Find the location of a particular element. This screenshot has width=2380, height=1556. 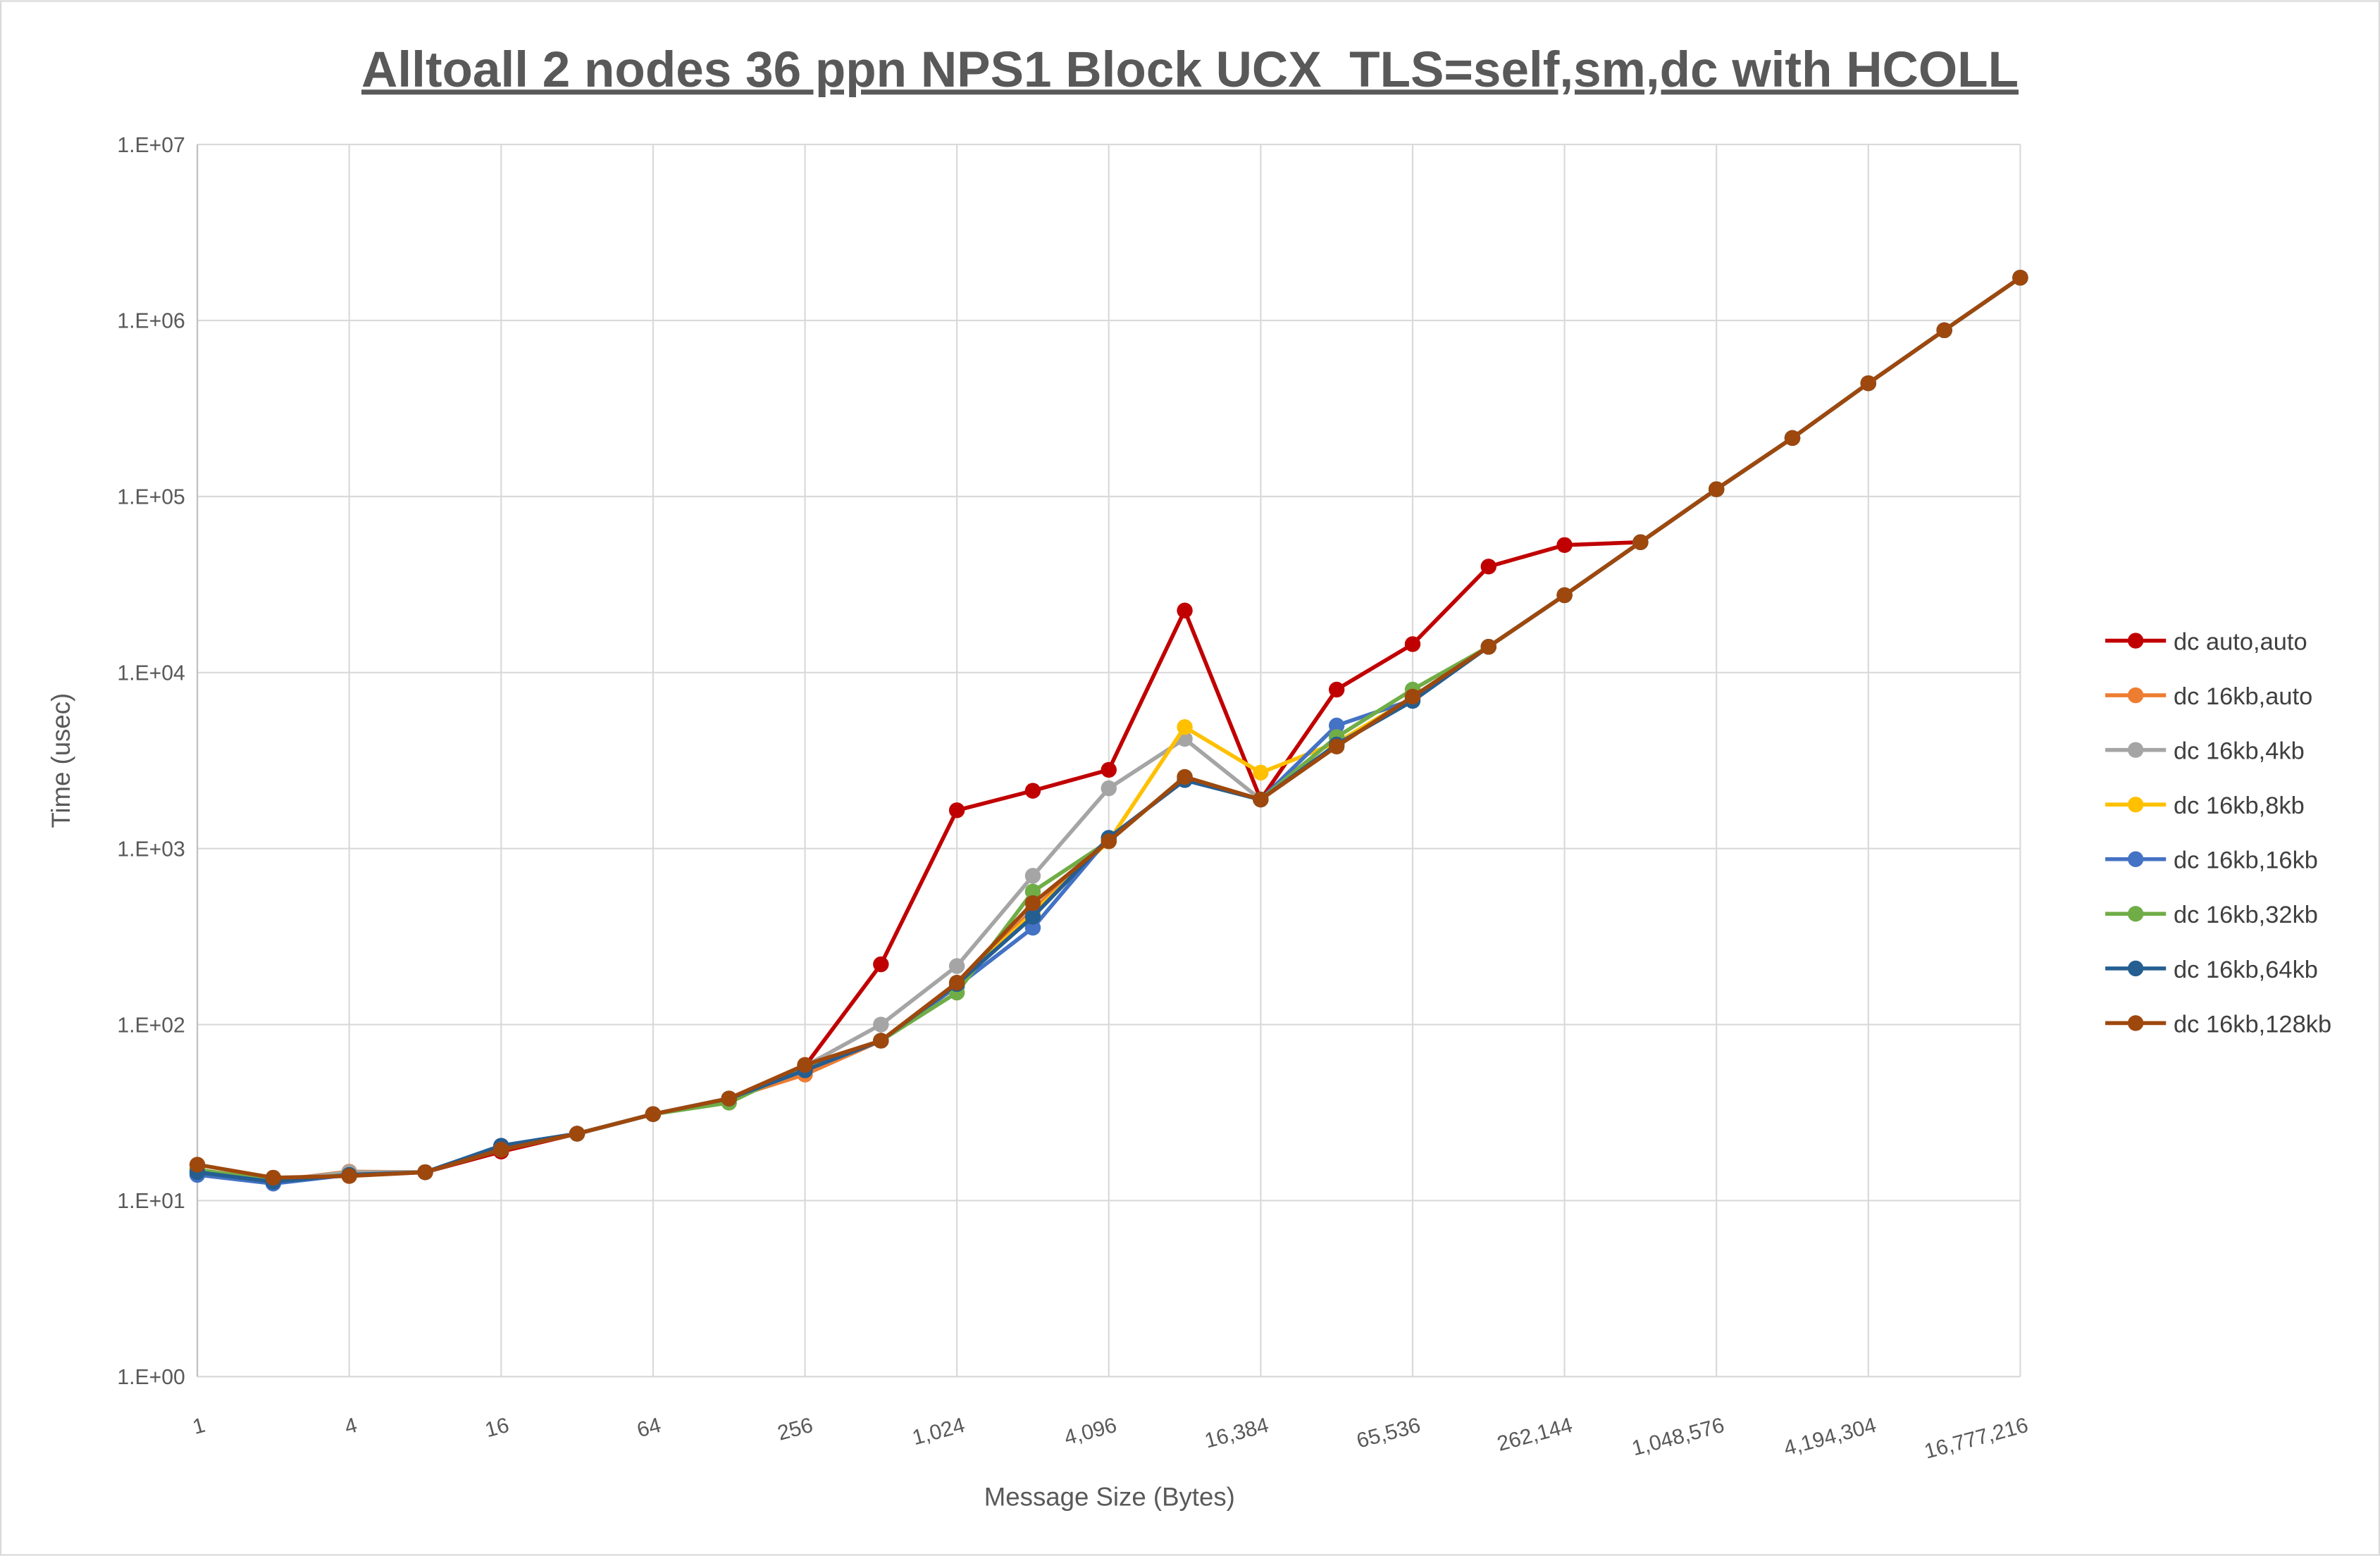

y-tick-label: 1.E+07 is located at coordinates (151, 145).